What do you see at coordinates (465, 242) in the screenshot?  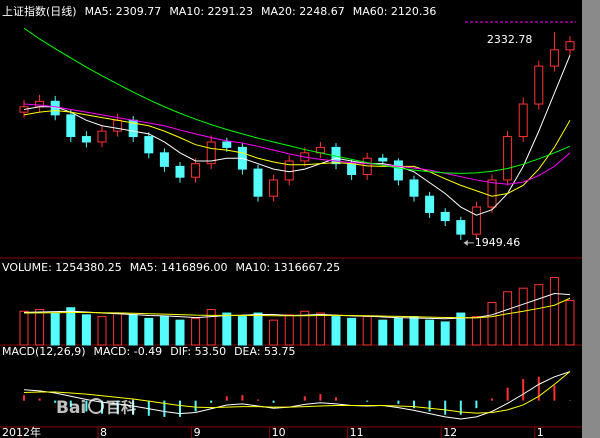 I see `low-arrow-head` at bounding box center [465, 242].